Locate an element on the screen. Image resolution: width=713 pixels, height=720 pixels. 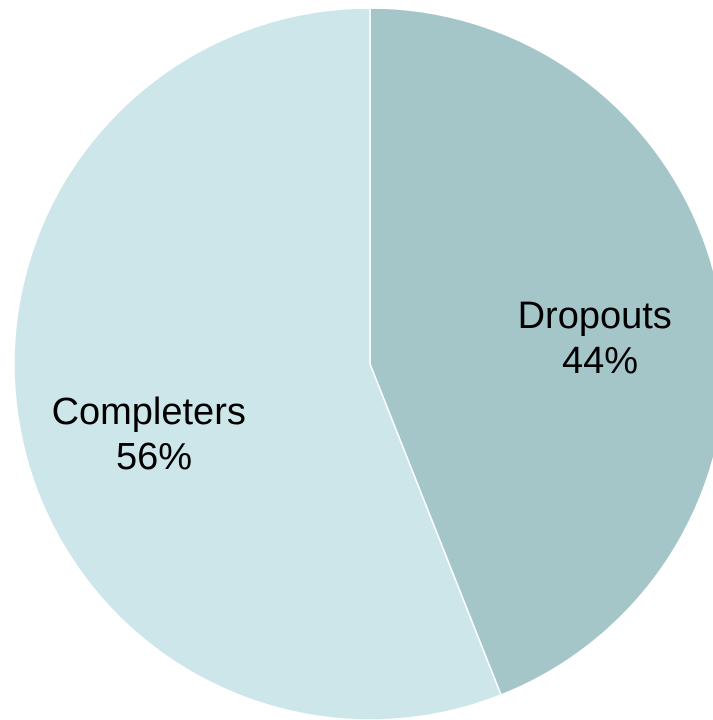
slice-label-completers-name: Completers is located at coordinates (149, 412).